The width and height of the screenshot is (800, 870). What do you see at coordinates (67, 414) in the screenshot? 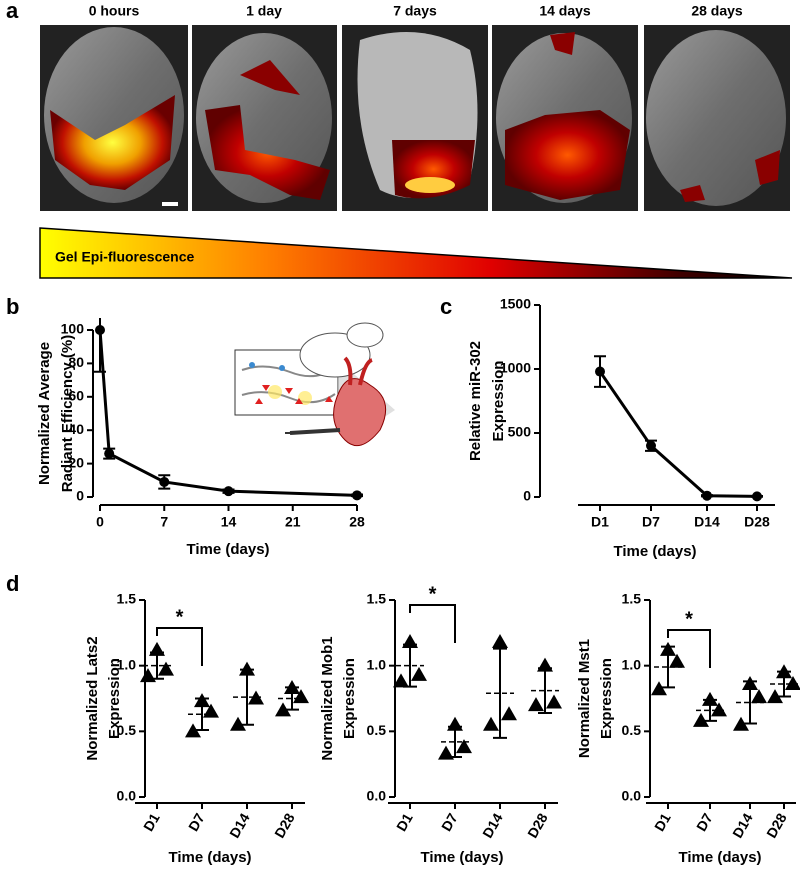
I see `y-axis-title: Radiant Efficiency (%)` at bounding box center [67, 414].